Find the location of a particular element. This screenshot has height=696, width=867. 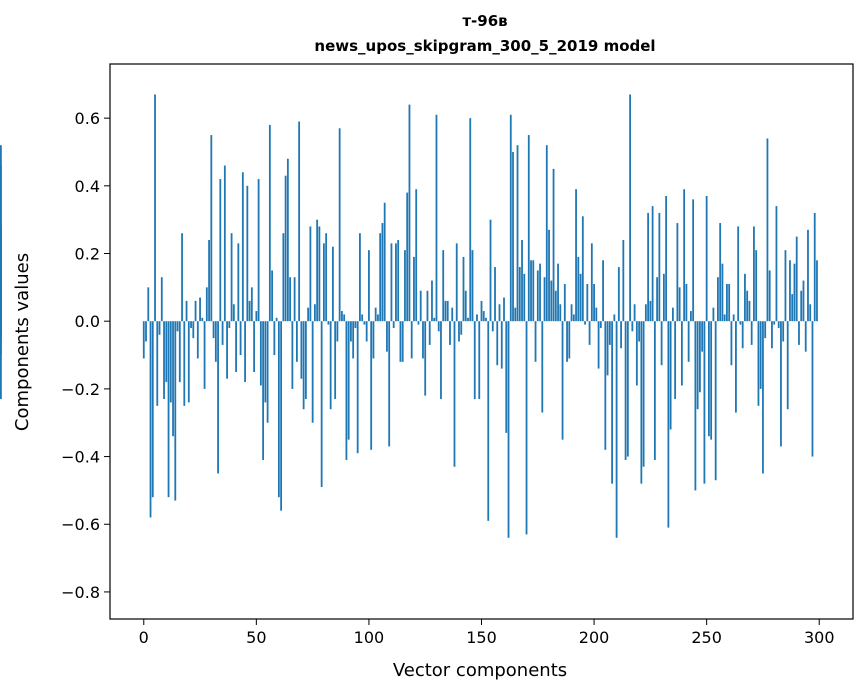

x-axis-ticks: 0 50 100 150 200 250 300 is located at coordinates (487, 633).